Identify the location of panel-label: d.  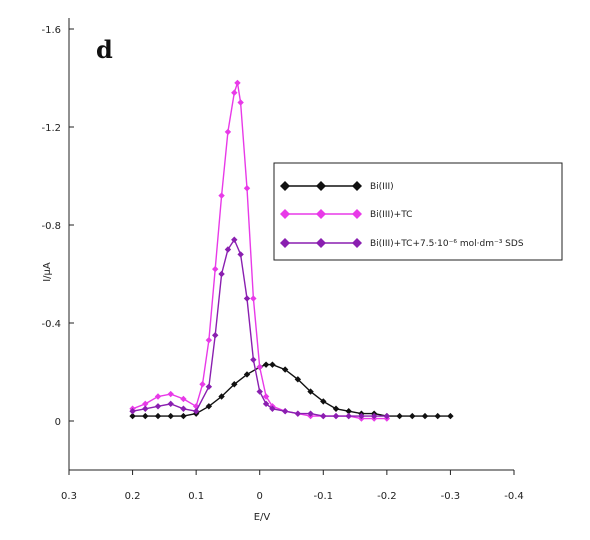
(104, 49).